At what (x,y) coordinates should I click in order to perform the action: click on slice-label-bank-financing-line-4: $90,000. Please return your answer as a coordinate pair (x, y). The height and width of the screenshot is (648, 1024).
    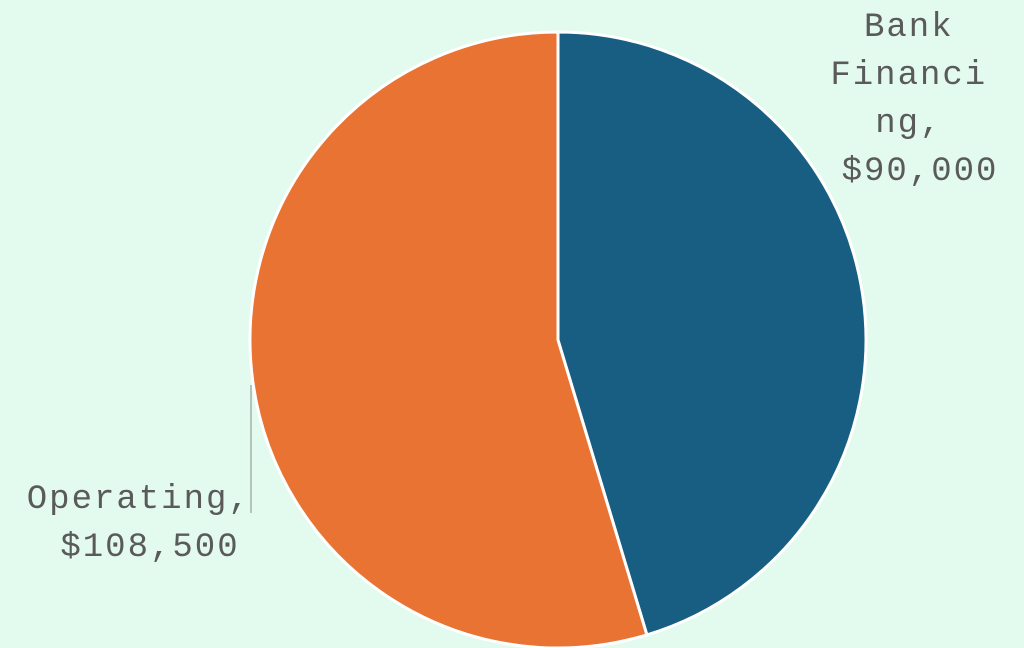
    Looking at the image, I should click on (920, 172).